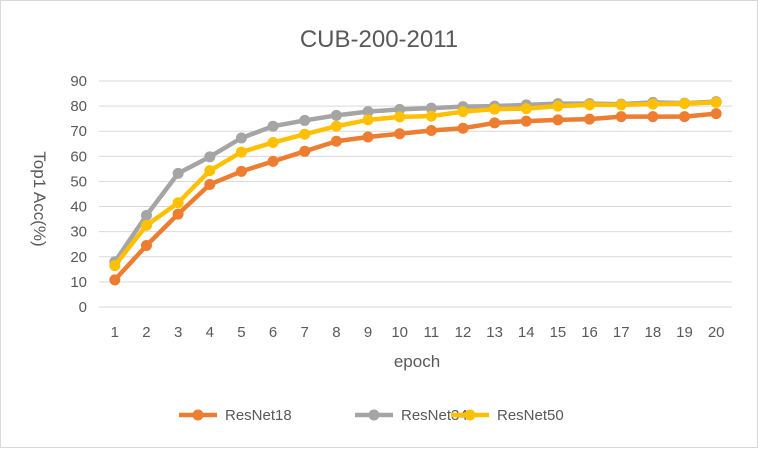 The width and height of the screenshot is (758, 452). I want to click on x-tick-label: 17, so click(621, 332).